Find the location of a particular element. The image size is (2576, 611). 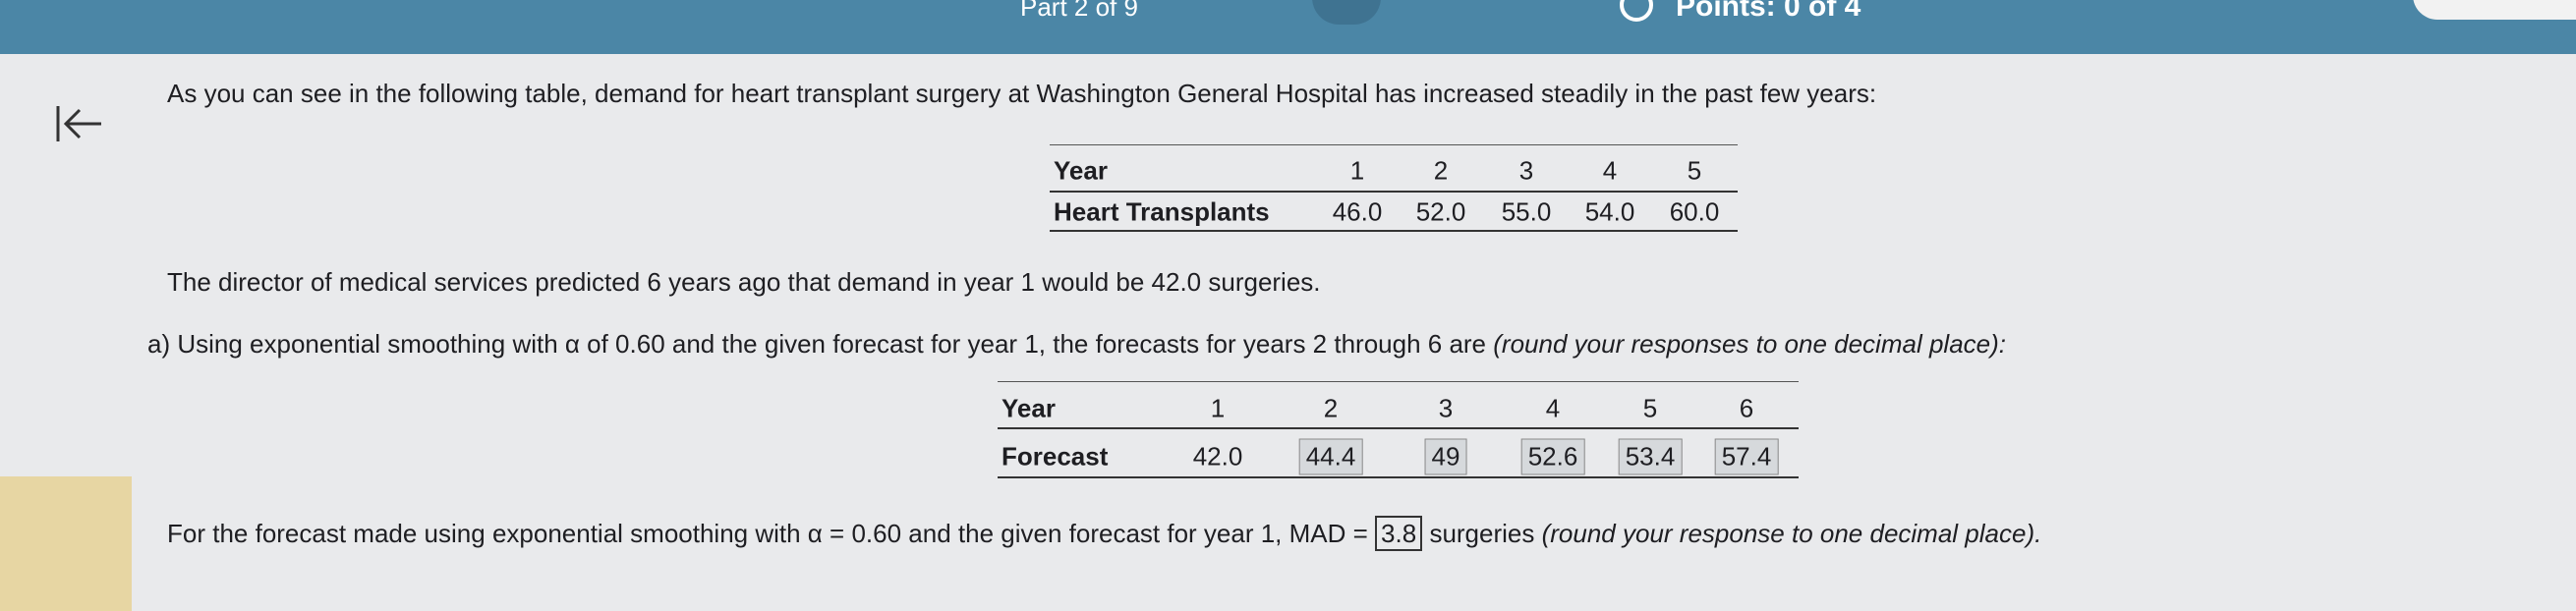

part-indicator: Part 2 of 9 is located at coordinates (1079, 11).